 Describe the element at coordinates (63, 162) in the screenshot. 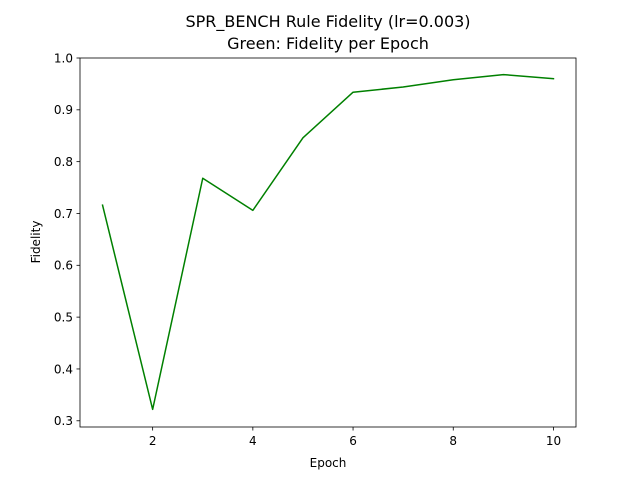

I see `y-tick-label: 0.8` at that location.